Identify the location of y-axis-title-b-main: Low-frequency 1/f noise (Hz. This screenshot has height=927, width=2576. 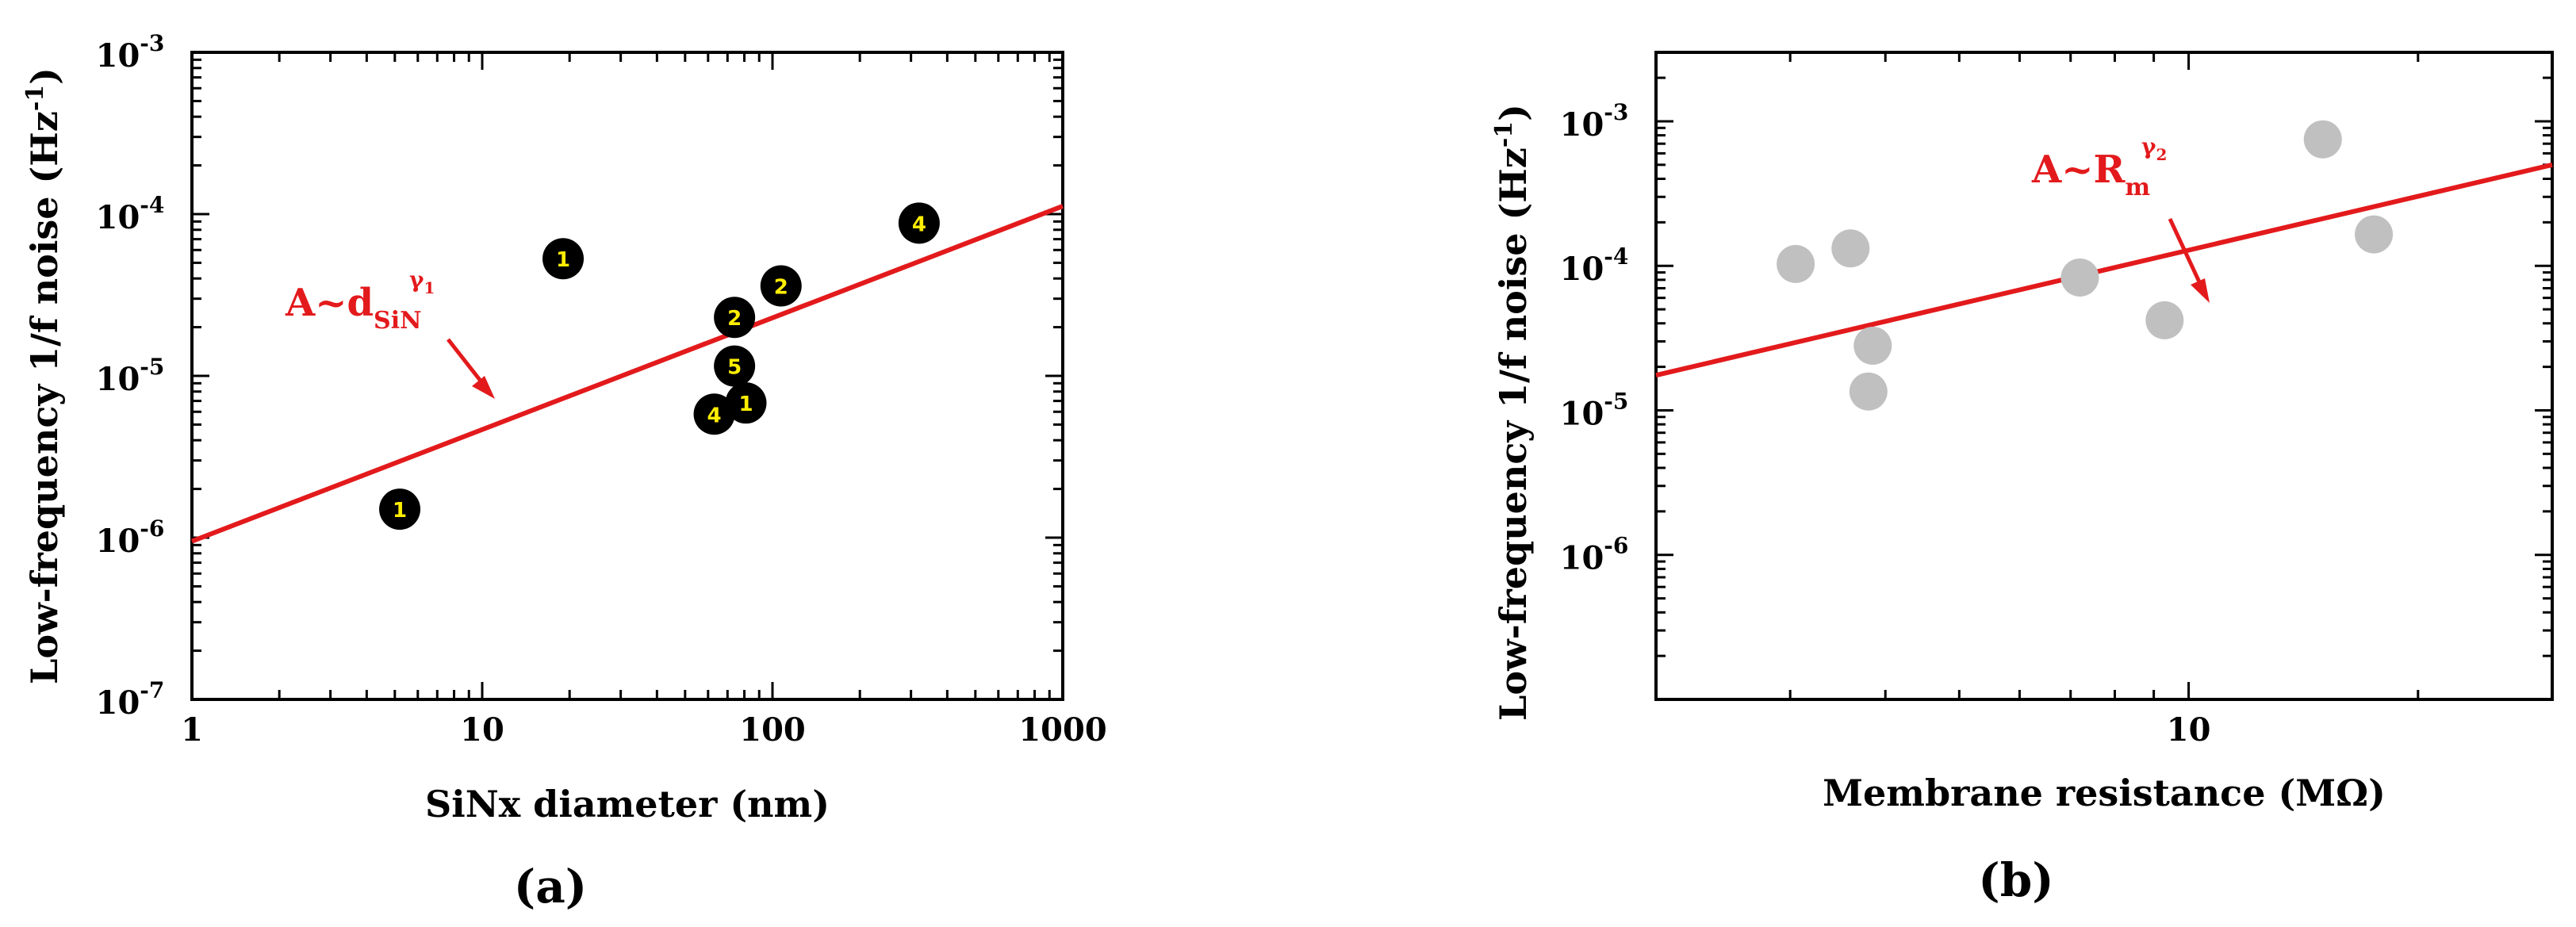
(1513, 434).